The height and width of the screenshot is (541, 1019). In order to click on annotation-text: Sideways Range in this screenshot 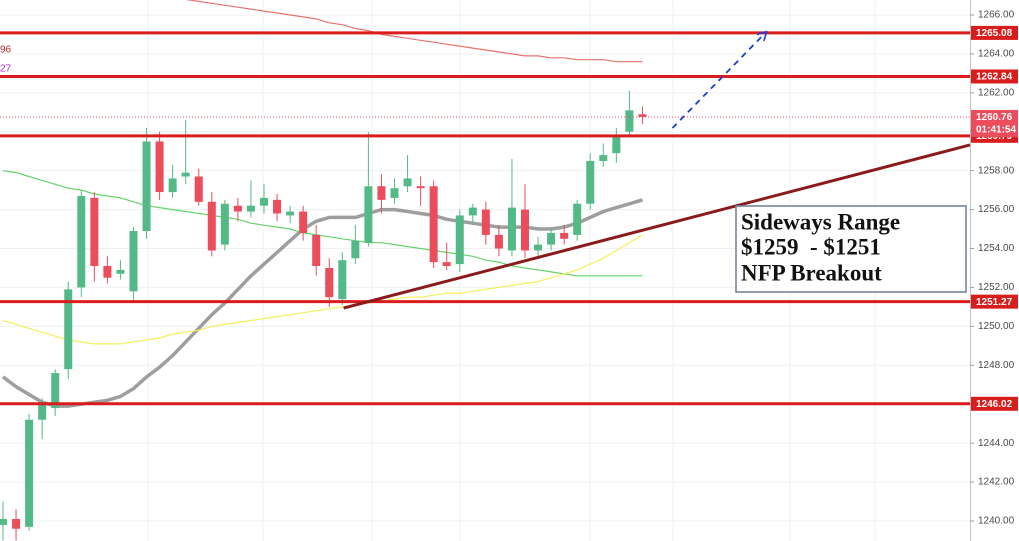, I will do `click(820, 221)`.